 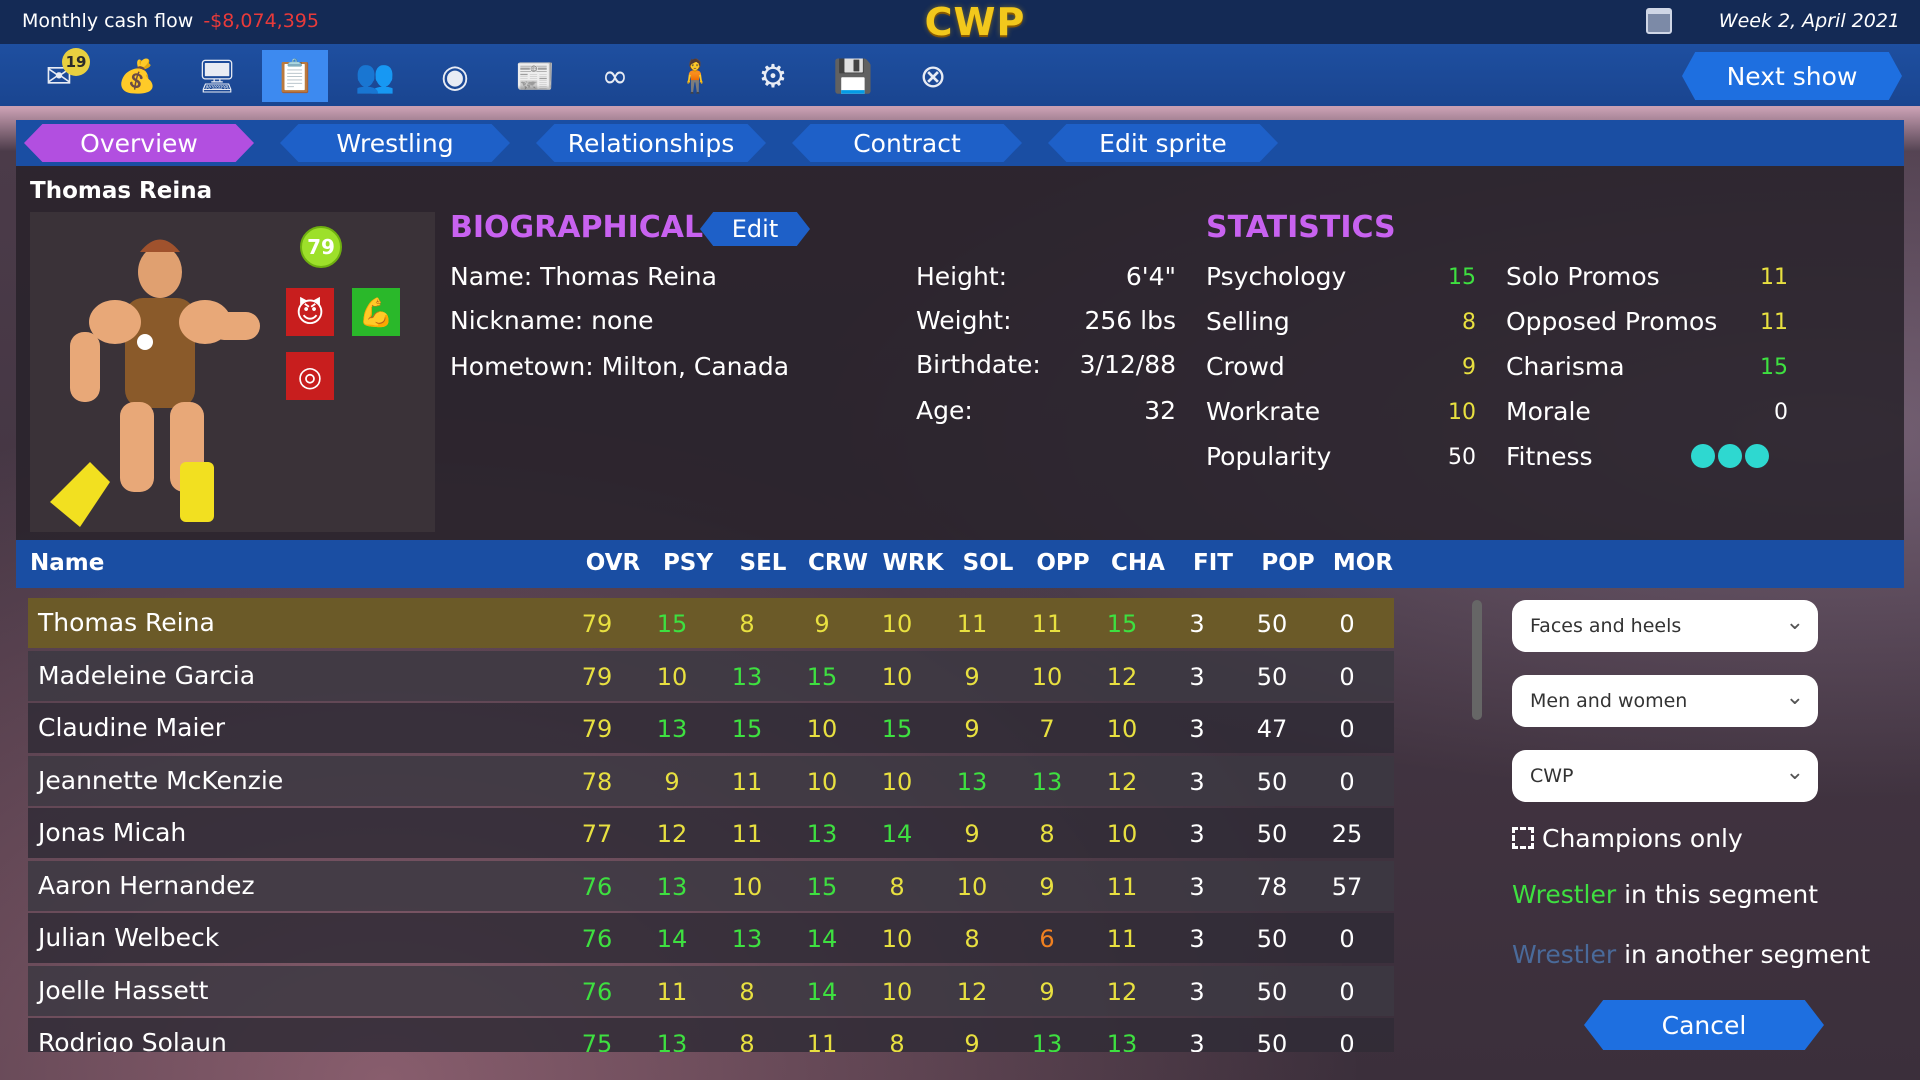 I want to click on monthly-cash-flow: Monthly cash flow -$8,074,395, so click(x=170, y=21).